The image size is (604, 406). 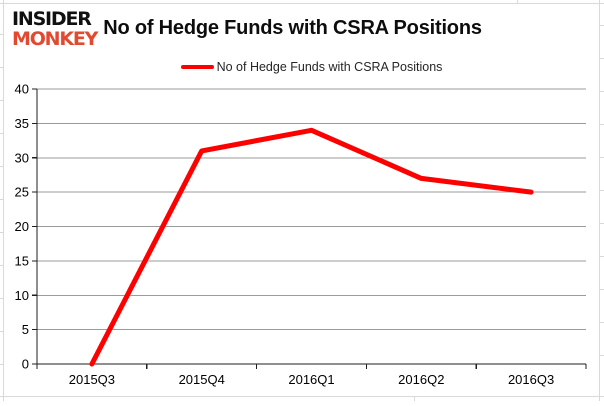 What do you see at coordinates (302, 3) in the screenshot?
I see `sheet-gridline-top` at bounding box center [302, 3].